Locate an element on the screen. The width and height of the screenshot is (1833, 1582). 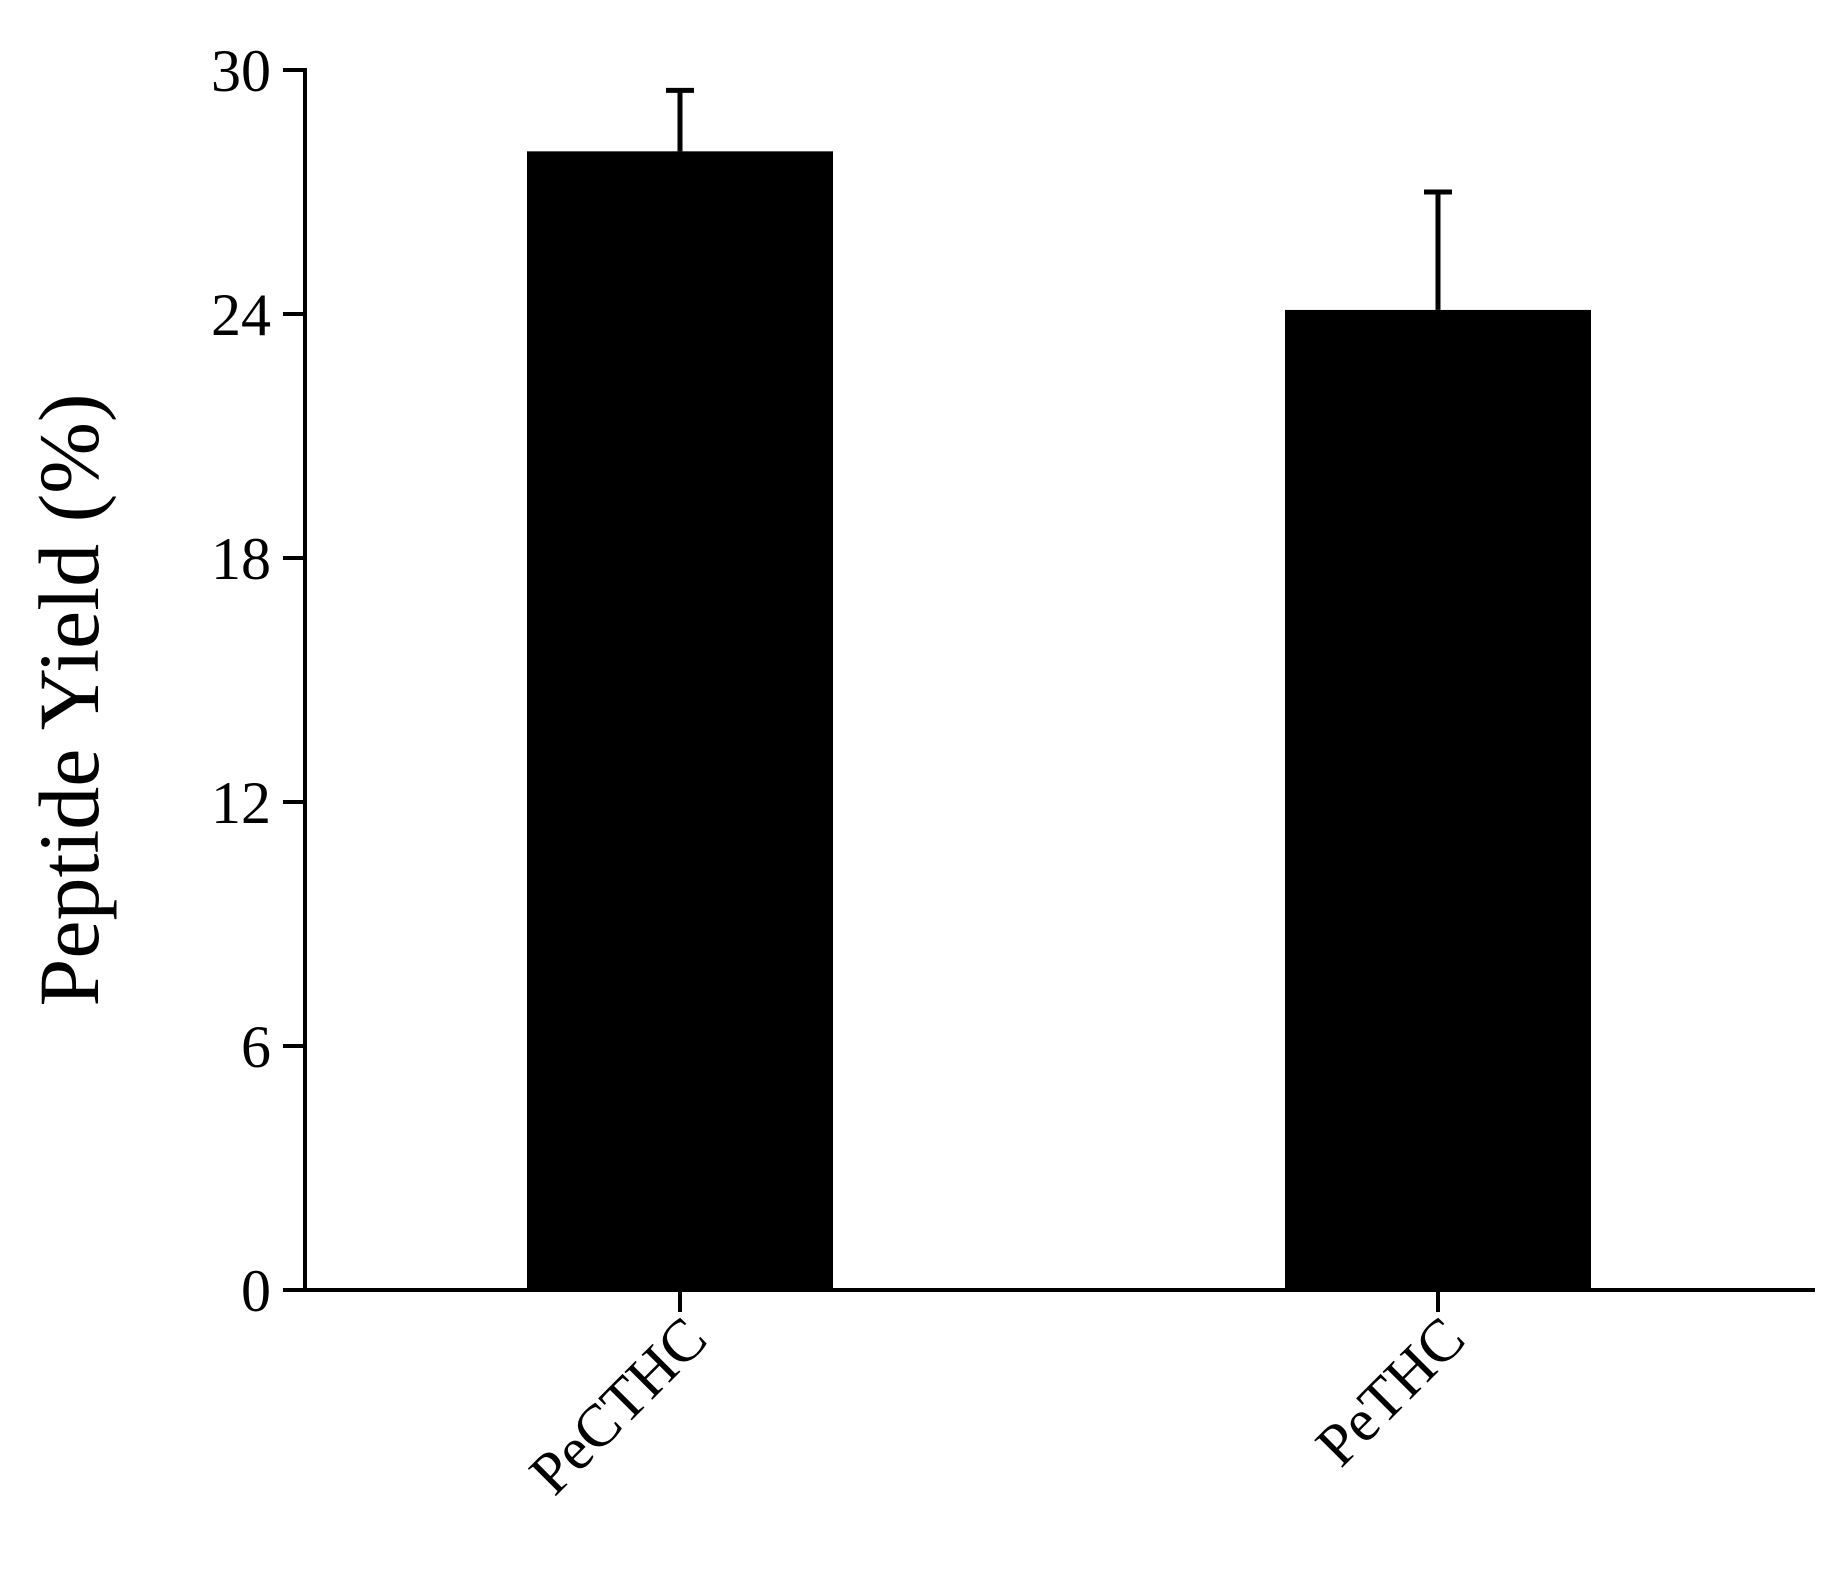
error-bar-PeCTHC is located at coordinates (680, 119).